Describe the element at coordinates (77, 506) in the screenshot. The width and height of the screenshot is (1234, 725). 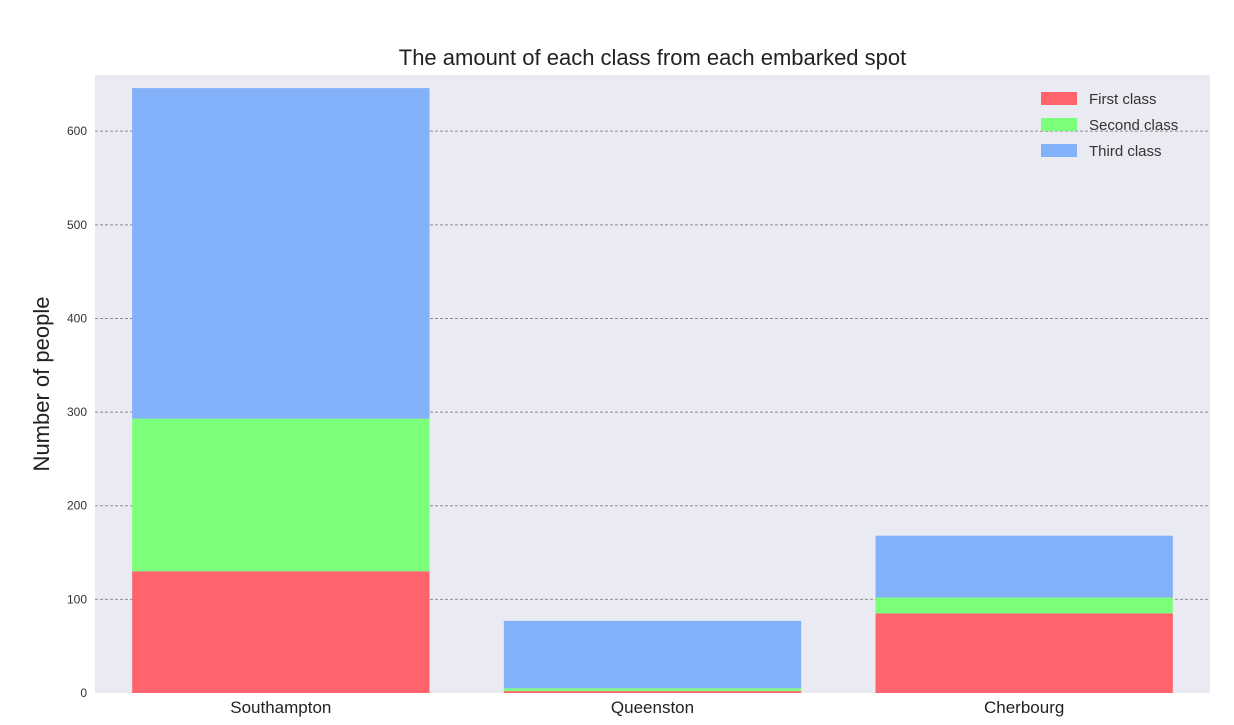
I see `y-tick-label: 200` at that location.